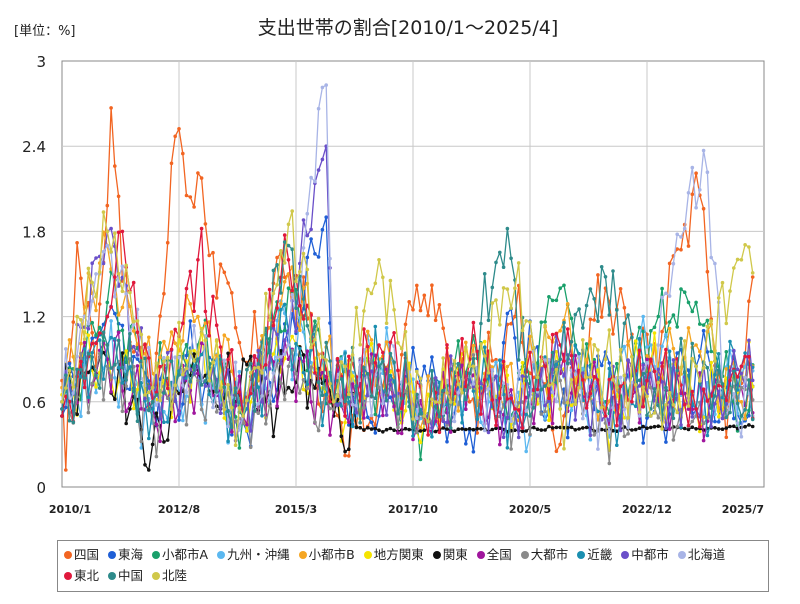 The image size is (800, 604). What do you see at coordinates (87, 575) in the screenshot?
I see `legend-label: 東北` at bounding box center [87, 575].